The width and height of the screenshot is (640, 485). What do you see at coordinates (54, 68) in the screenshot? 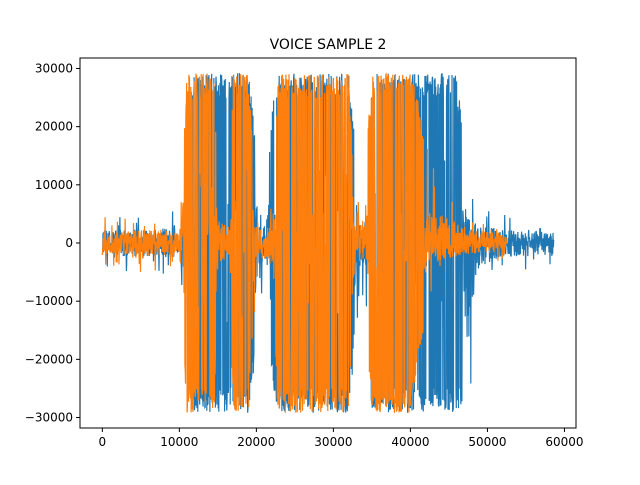
I see `y-tick-label: 30000` at bounding box center [54, 68].